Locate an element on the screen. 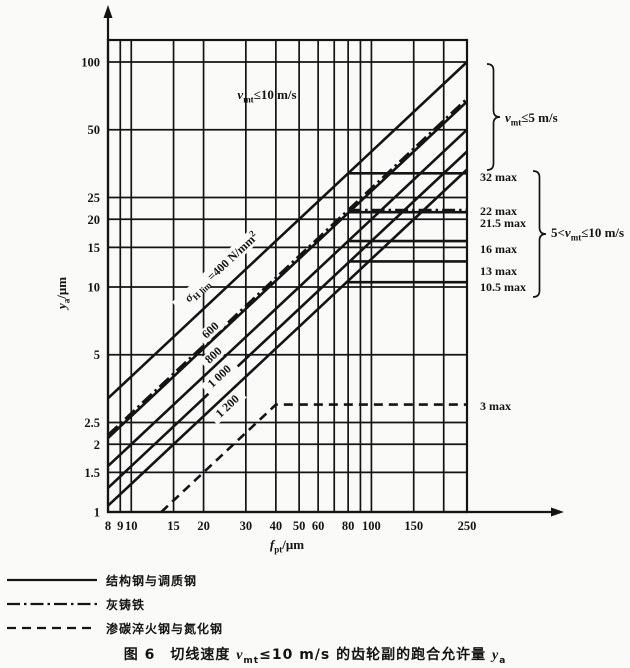 This screenshot has height=668, width=630. legend-item-carburized-nitrided: 渗碳淬火钢与氮化钢 is located at coordinates (216, 628).